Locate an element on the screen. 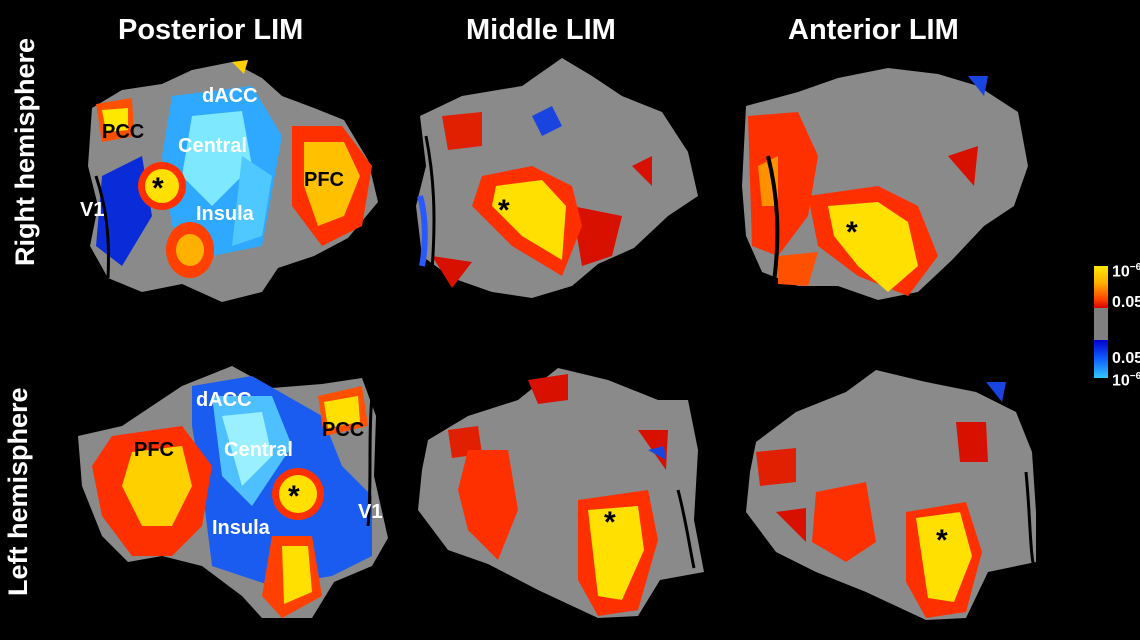 The height and width of the screenshot is (640, 1140). significance-colorbar is located at coordinates (1101, 322).